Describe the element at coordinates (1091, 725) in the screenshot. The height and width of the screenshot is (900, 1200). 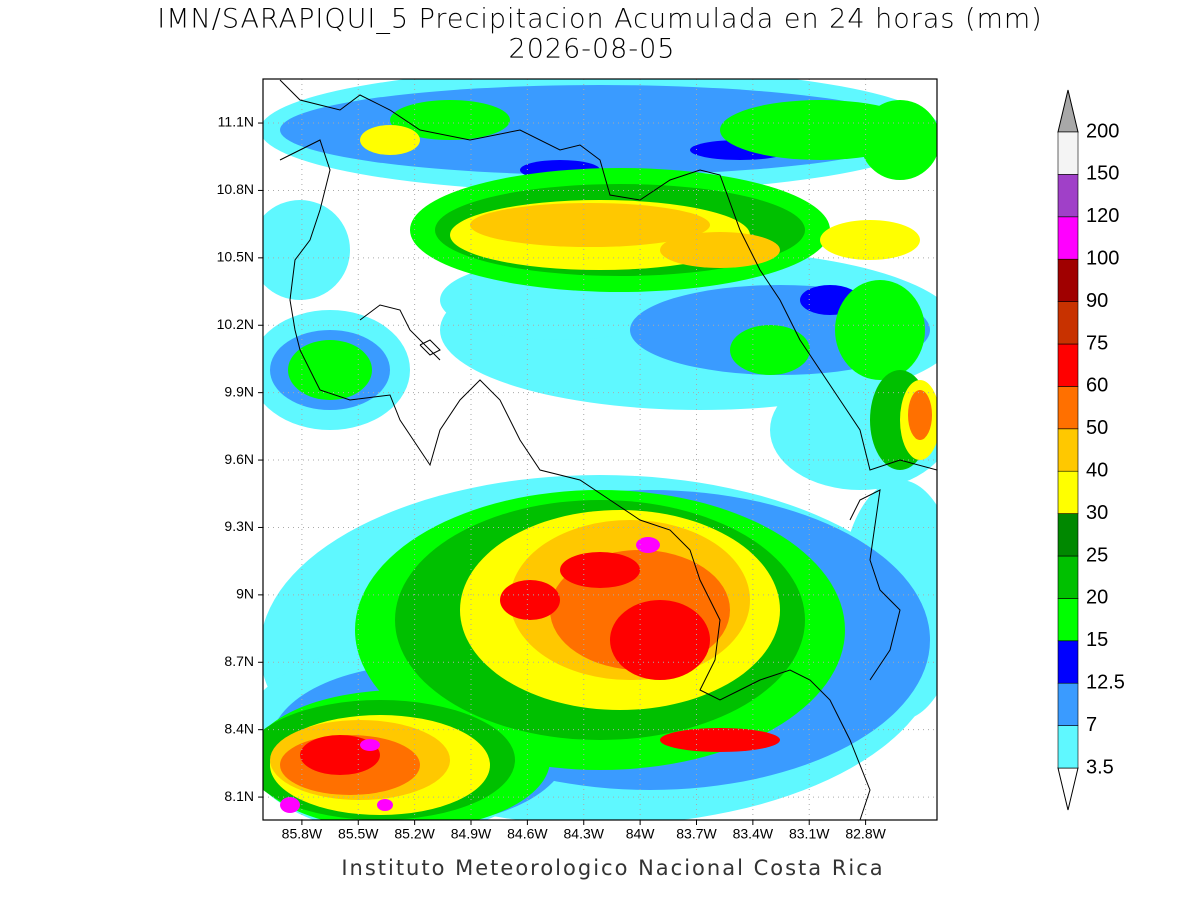
I see `colorbar-label: 7` at that location.